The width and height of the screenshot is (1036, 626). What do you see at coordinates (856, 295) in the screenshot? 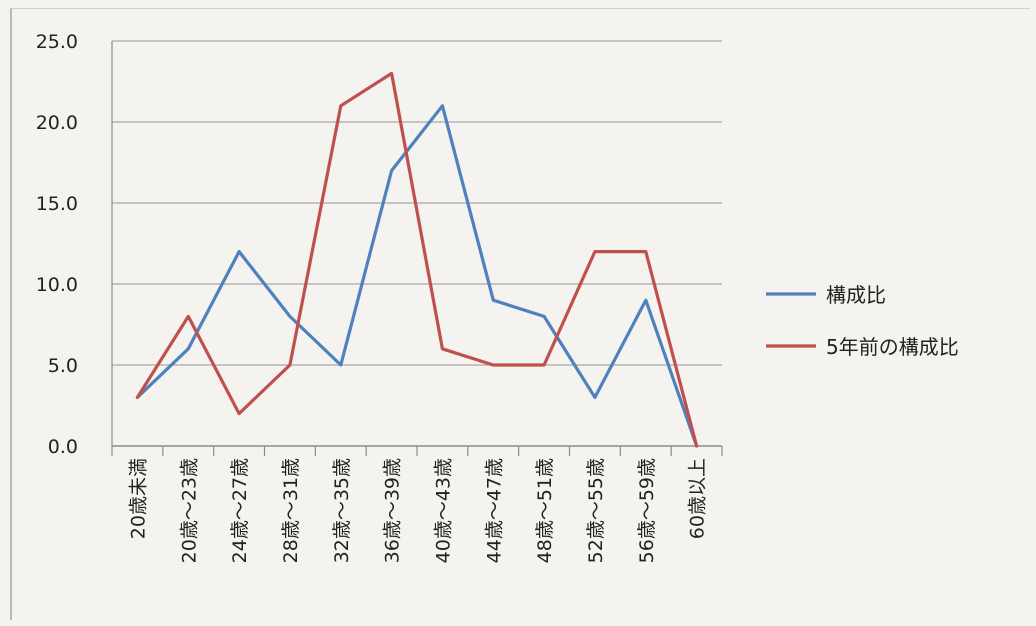
I see `legend-label: 構成比` at bounding box center [856, 295].